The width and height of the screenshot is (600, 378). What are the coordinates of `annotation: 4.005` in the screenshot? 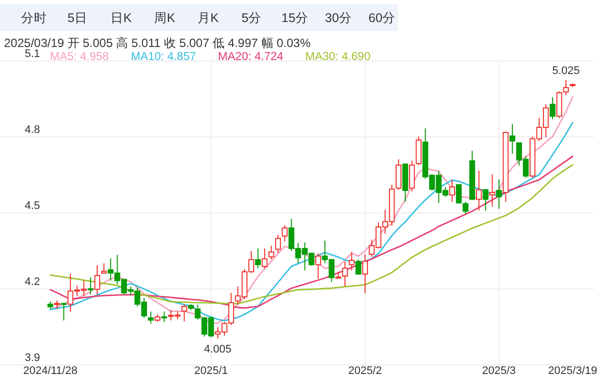 It's located at (218, 349).